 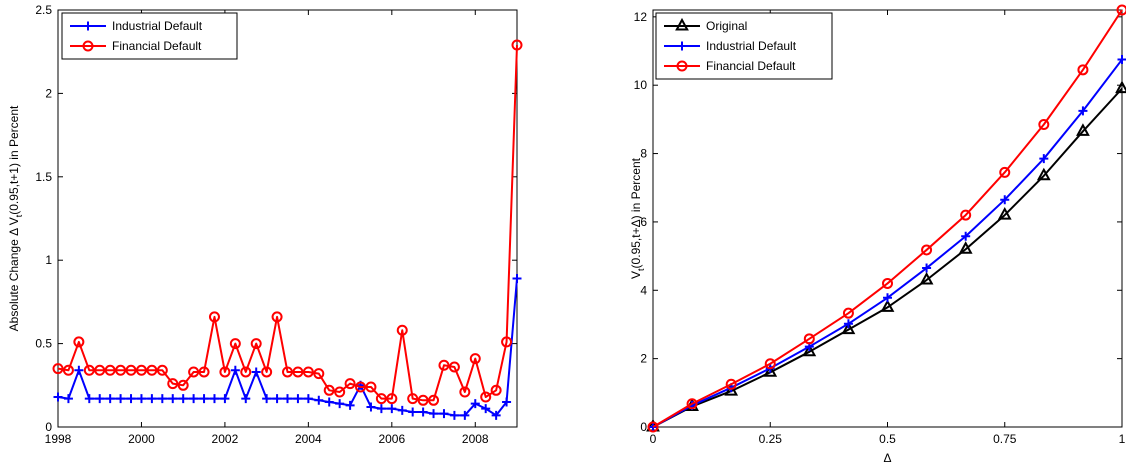 What do you see at coordinates (643, 154) in the screenshot?
I see `y-tick-label: 8` at bounding box center [643, 154].